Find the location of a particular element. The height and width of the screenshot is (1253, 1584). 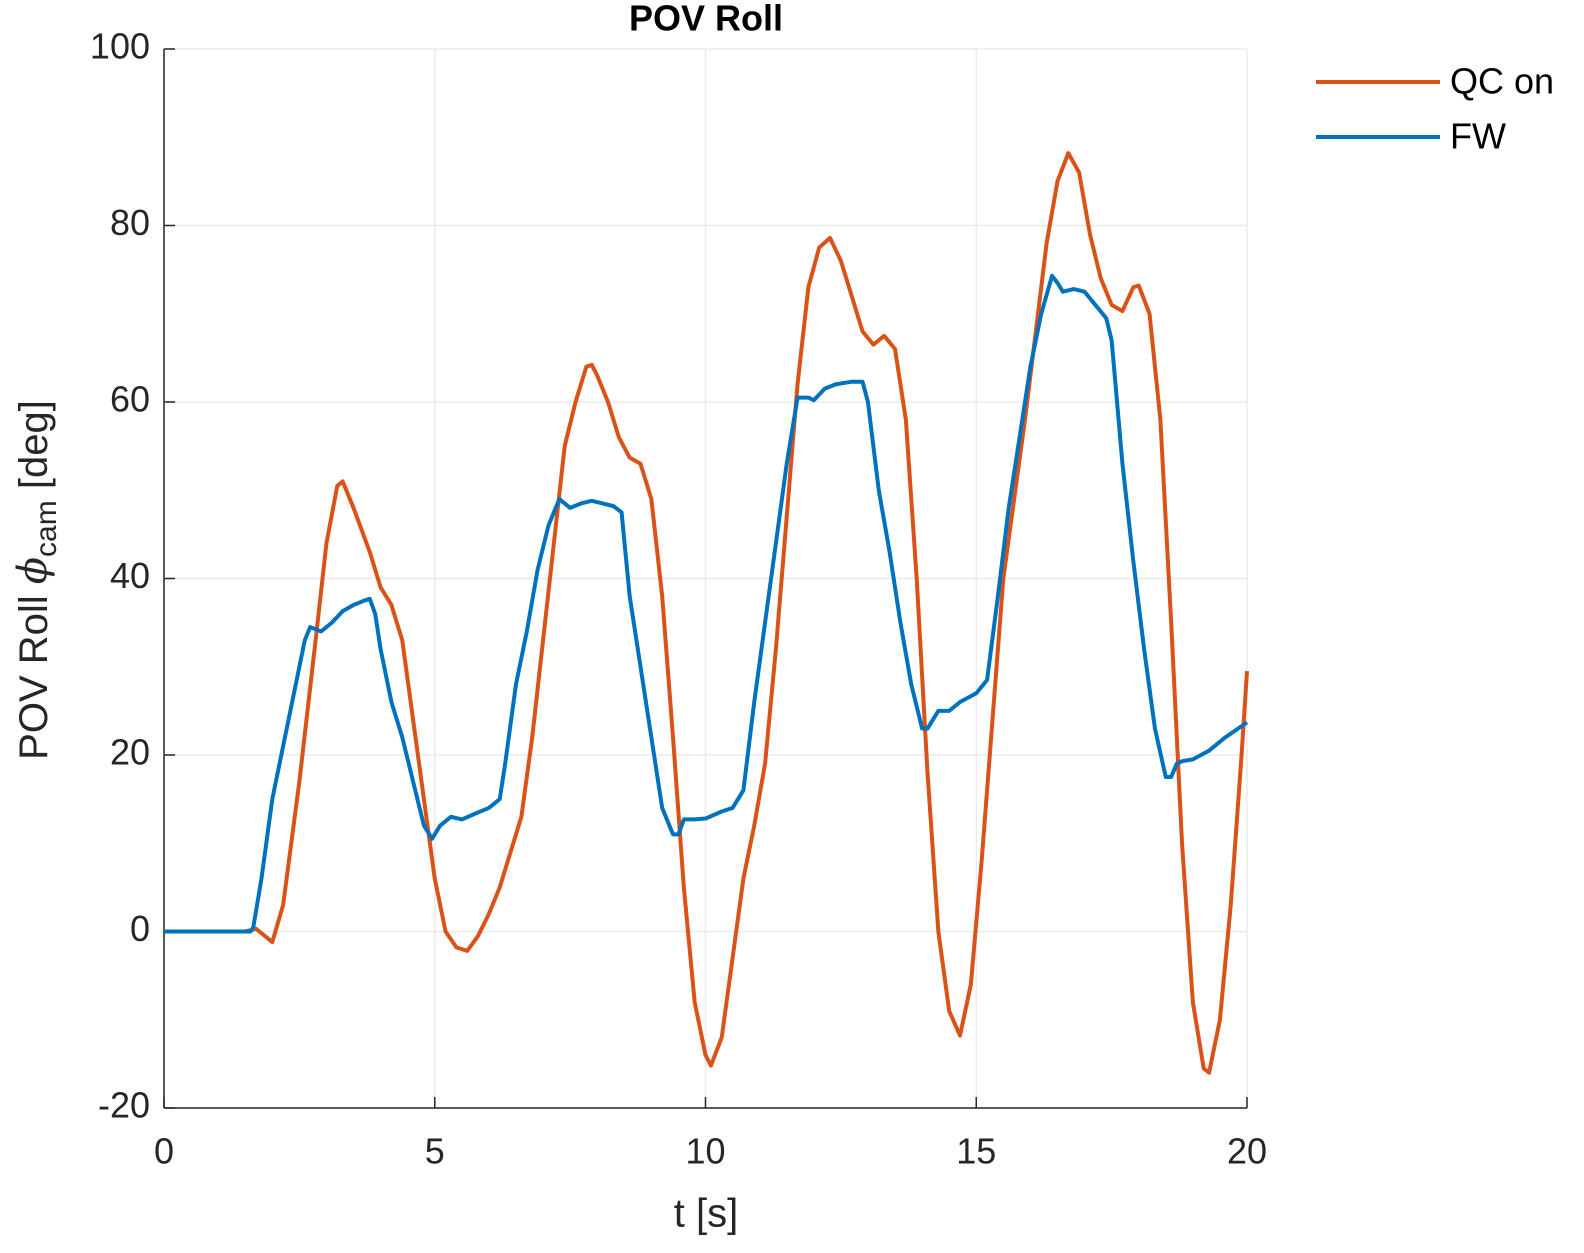

y-tick-label: 20 is located at coordinates (130, 752).